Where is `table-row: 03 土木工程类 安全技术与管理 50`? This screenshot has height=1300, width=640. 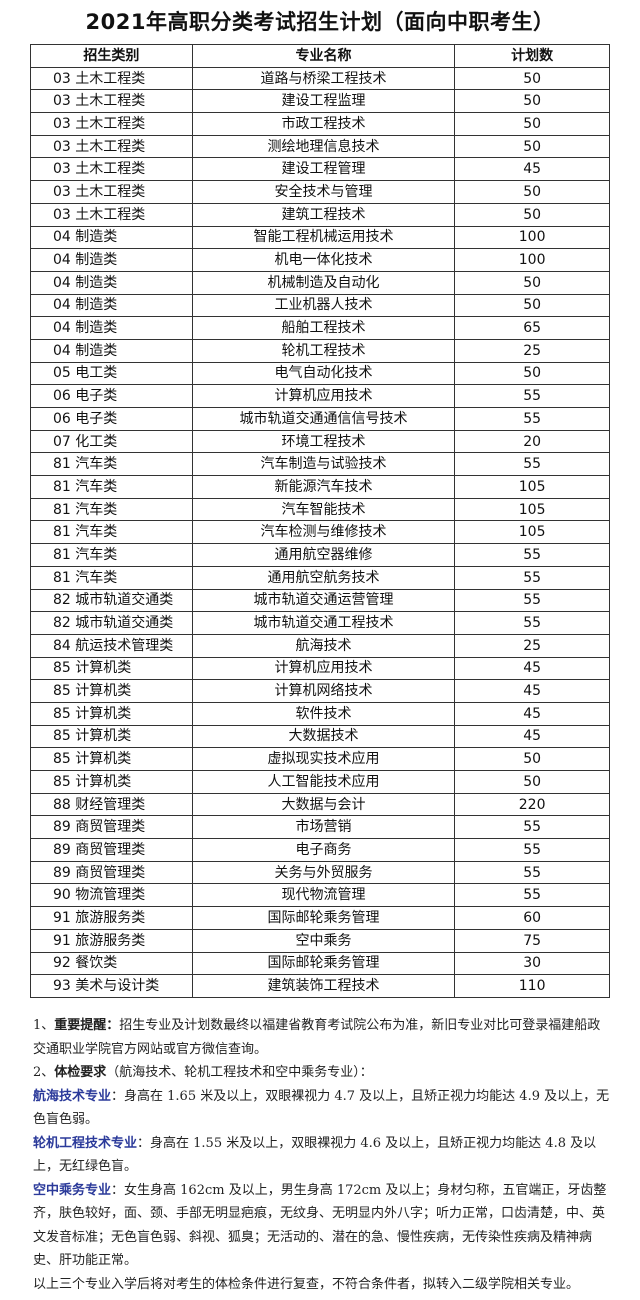 table-row: 03 土木工程类 安全技术与管理 50 is located at coordinates (320, 192).